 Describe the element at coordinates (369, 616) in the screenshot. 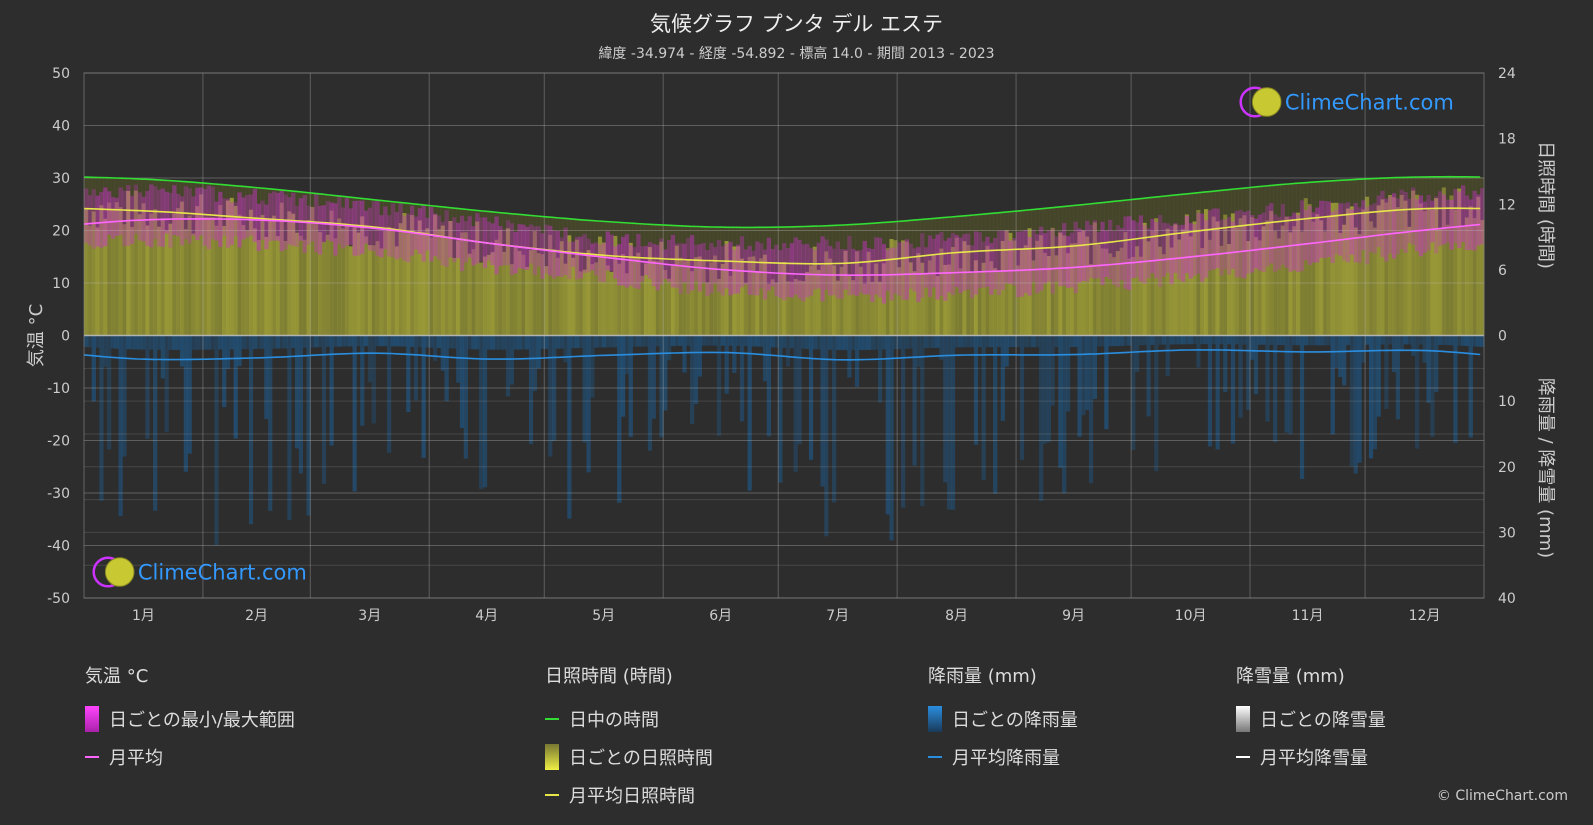

I see `x-axis-month-label: 3月` at that location.